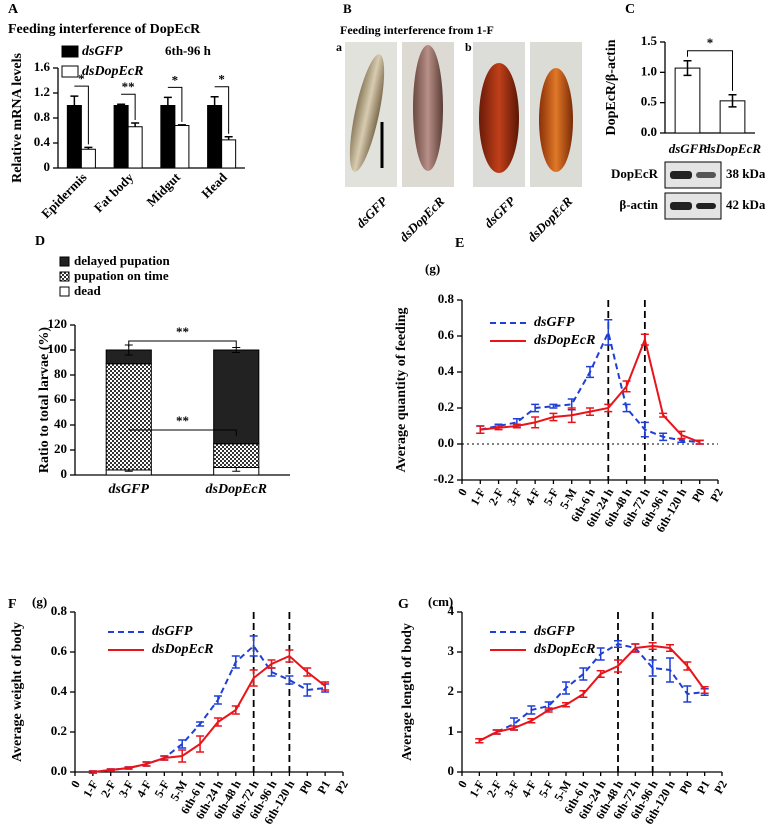 The width and height of the screenshot is (777, 840). What do you see at coordinates (128, 86) in the screenshot?
I see `significance: **` at bounding box center [128, 86].